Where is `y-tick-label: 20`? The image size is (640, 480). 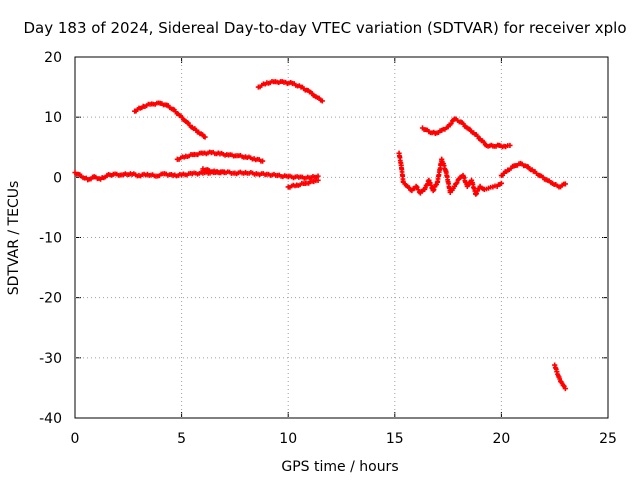 y-tick-label: 20 is located at coordinates (53, 58).